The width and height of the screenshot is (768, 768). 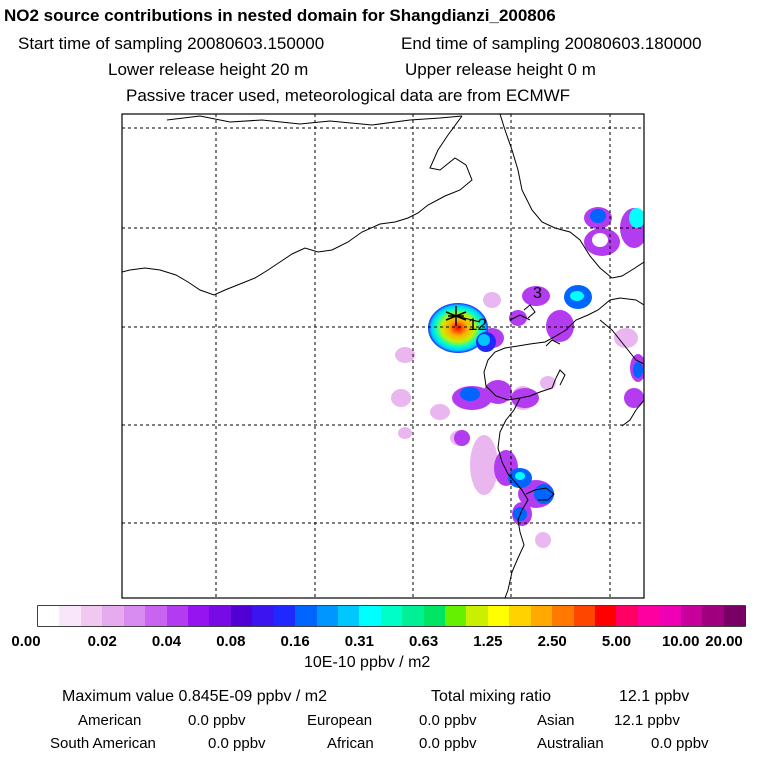 What do you see at coordinates (237, 743) in the screenshot?
I see `south-american-value: 0.0 ppbv` at bounding box center [237, 743].